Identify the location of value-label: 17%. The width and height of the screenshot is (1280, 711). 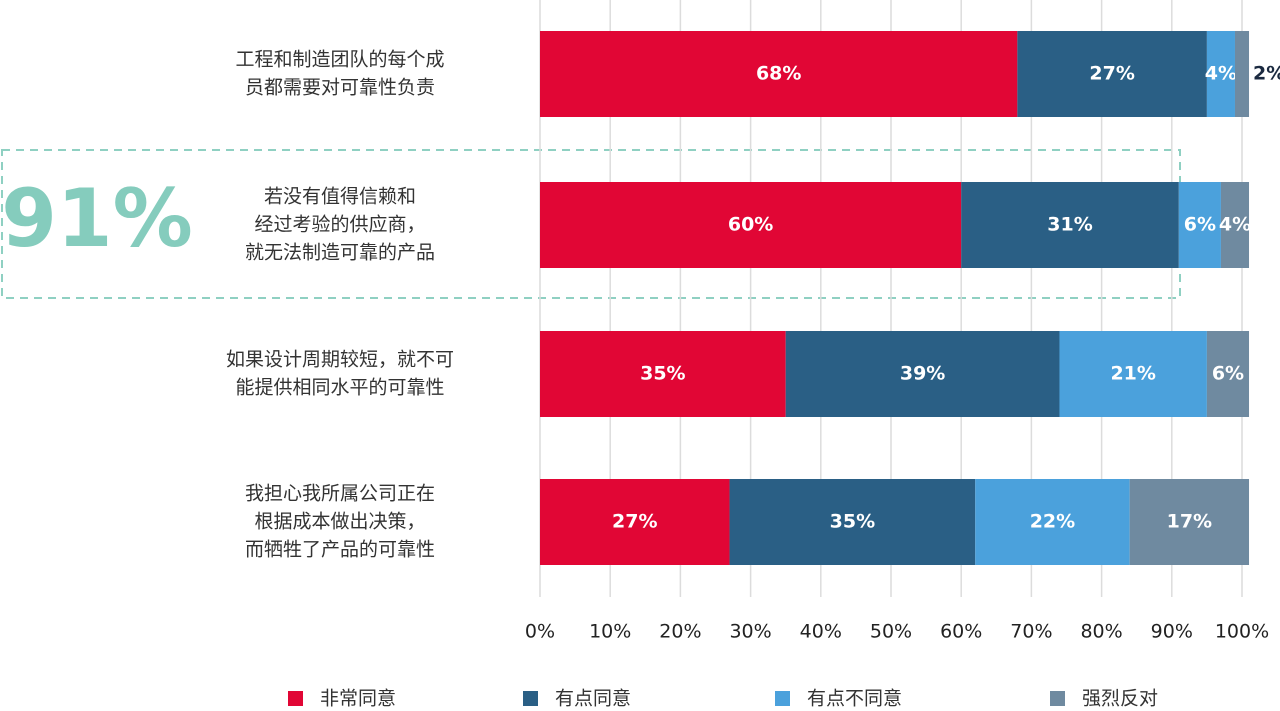
(1189, 522).